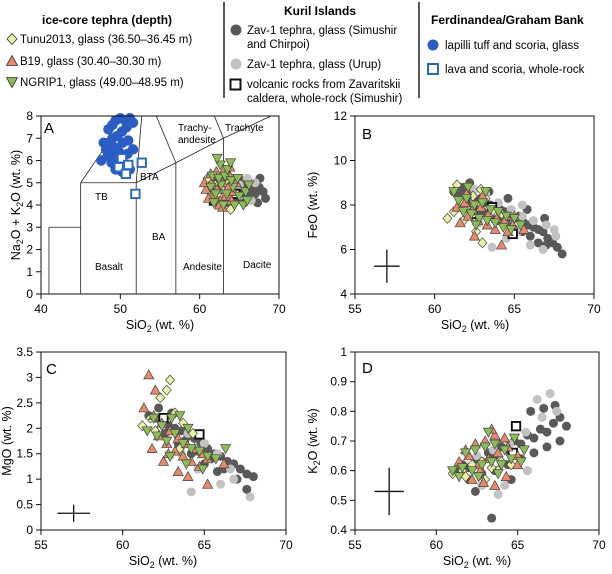  I want to click on y-tick-label: 3.5, so click(24, 352).